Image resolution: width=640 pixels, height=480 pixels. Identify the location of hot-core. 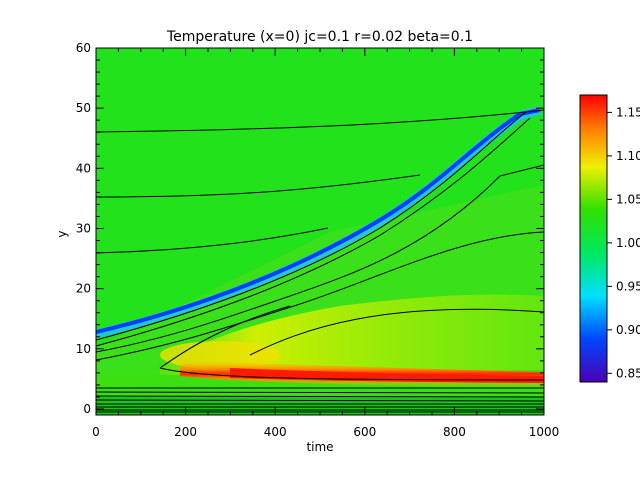
(387, 375).